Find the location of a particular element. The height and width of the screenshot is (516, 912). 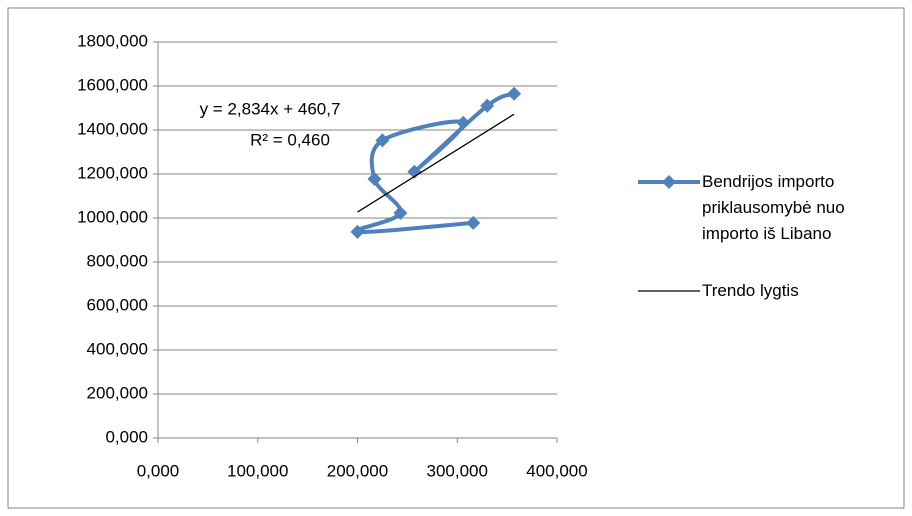

y-tick-label: 600,000 is located at coordinates (117, 304).